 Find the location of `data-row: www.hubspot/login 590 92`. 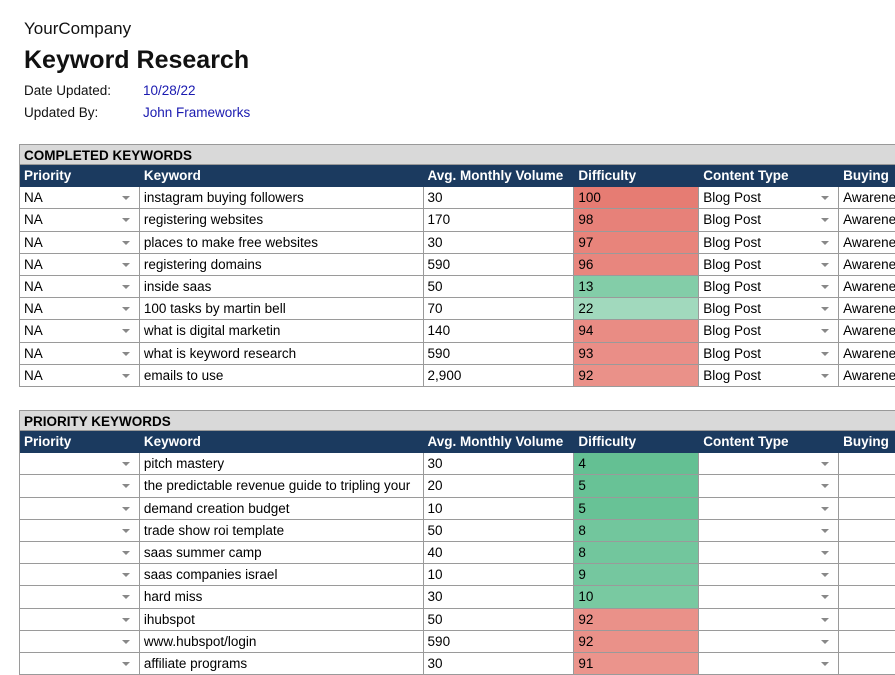

data-row: www.hubspot/login 590 92 is located at coordinates (457, 641).